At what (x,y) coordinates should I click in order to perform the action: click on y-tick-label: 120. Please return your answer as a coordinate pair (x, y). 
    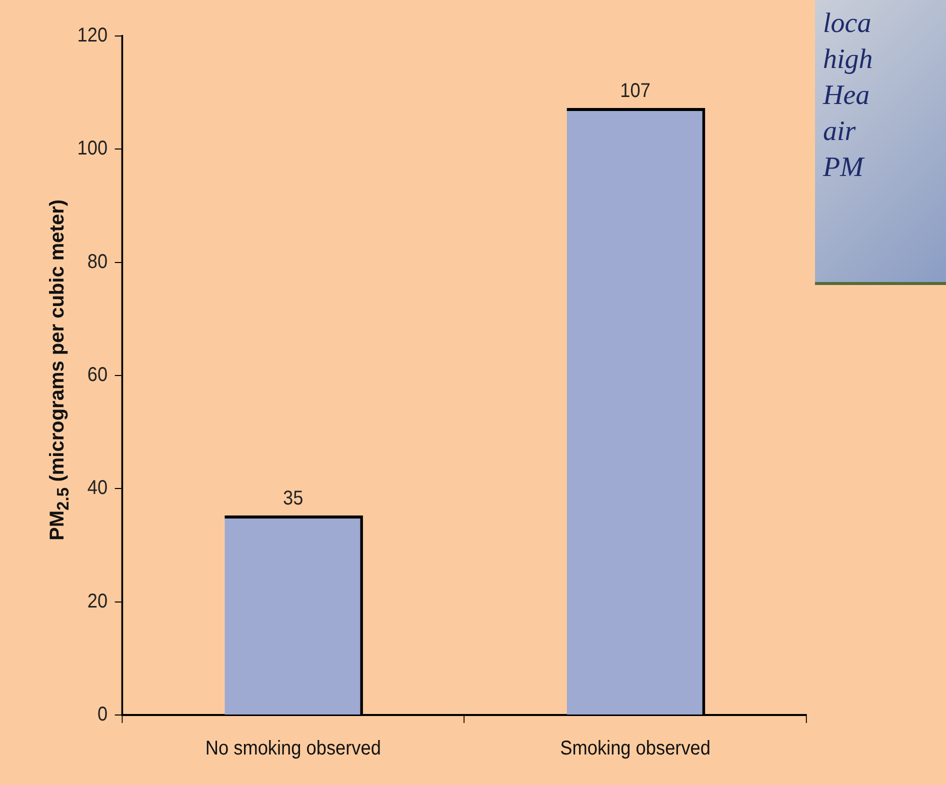
    Looking at the image, I should click on (92, 35).